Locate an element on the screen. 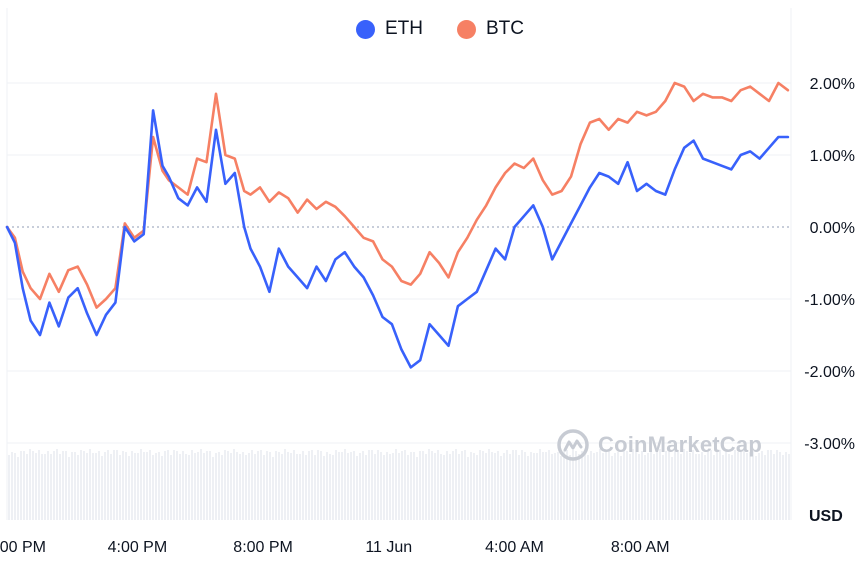  legend-item-eth: ETH is located at coordinates (389, 29).